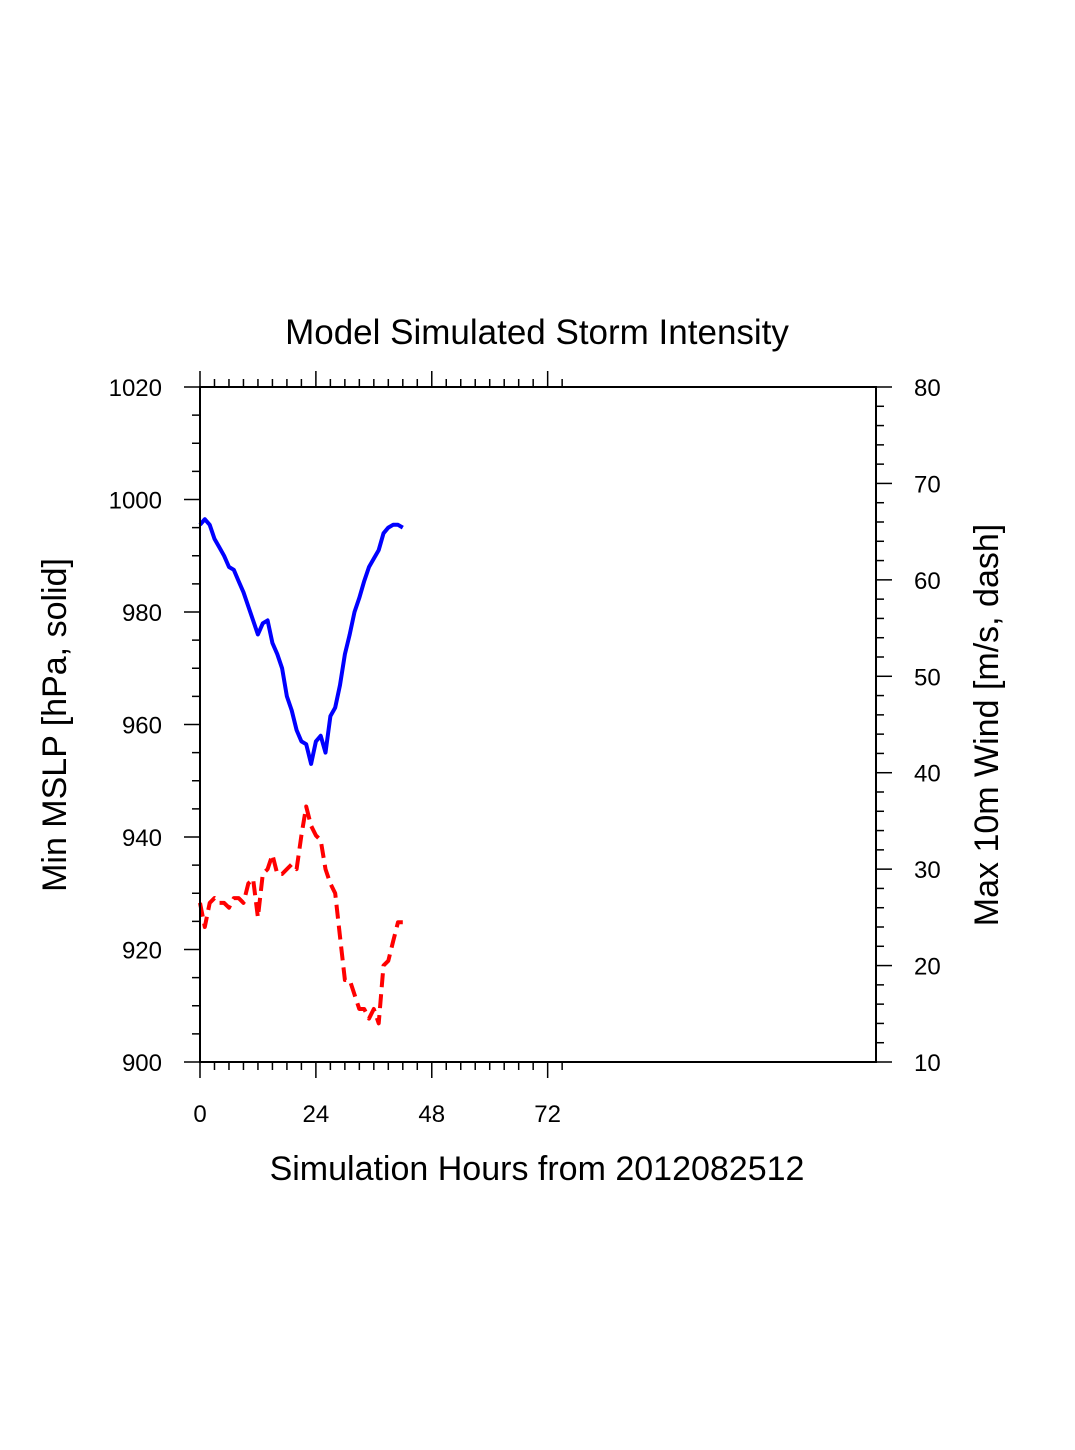  What do you see at coordinates (316, 1114) in the screenshot?
I see `x-tick-label: 24` at bounding box center [316, 1114].